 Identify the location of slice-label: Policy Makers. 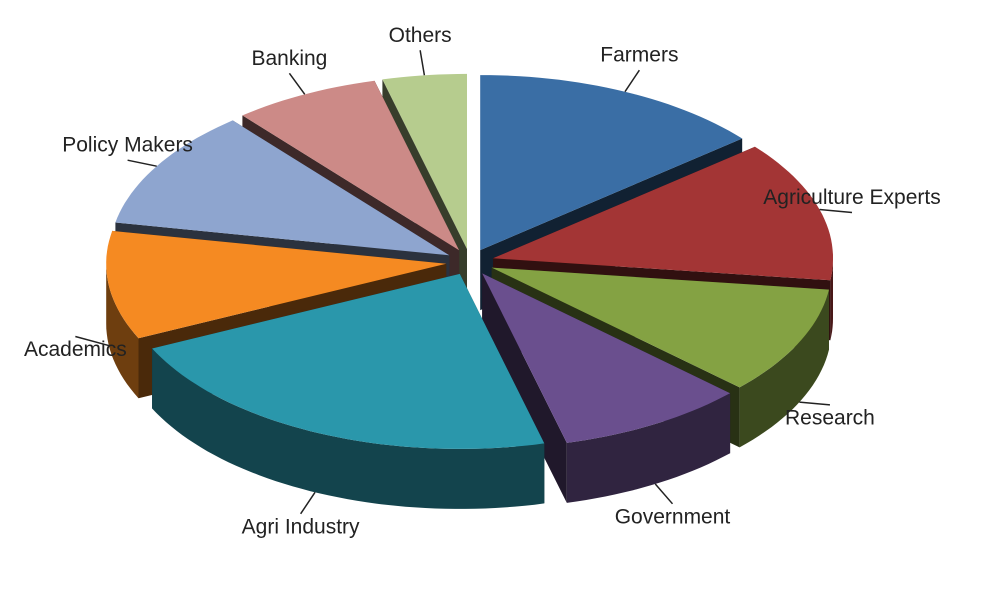
(127, 145).